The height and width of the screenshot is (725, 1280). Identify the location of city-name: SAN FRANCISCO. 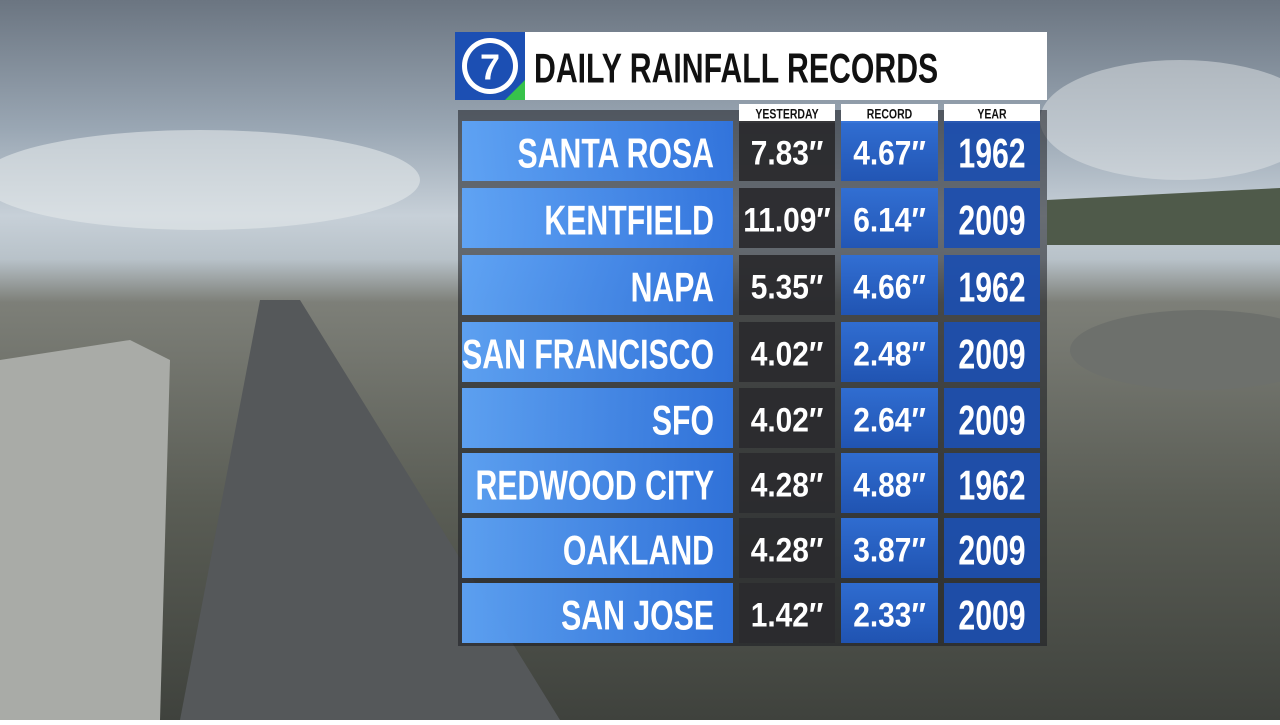
(588, 353).